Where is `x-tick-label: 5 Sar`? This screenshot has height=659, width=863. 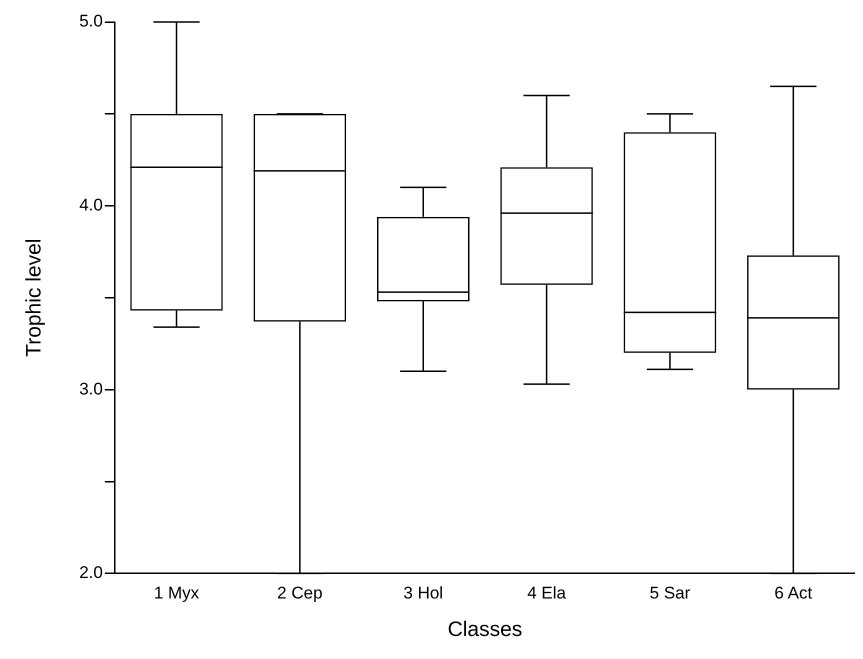 x-tick-label: 5 Sar is located at coordinates (670, 592).